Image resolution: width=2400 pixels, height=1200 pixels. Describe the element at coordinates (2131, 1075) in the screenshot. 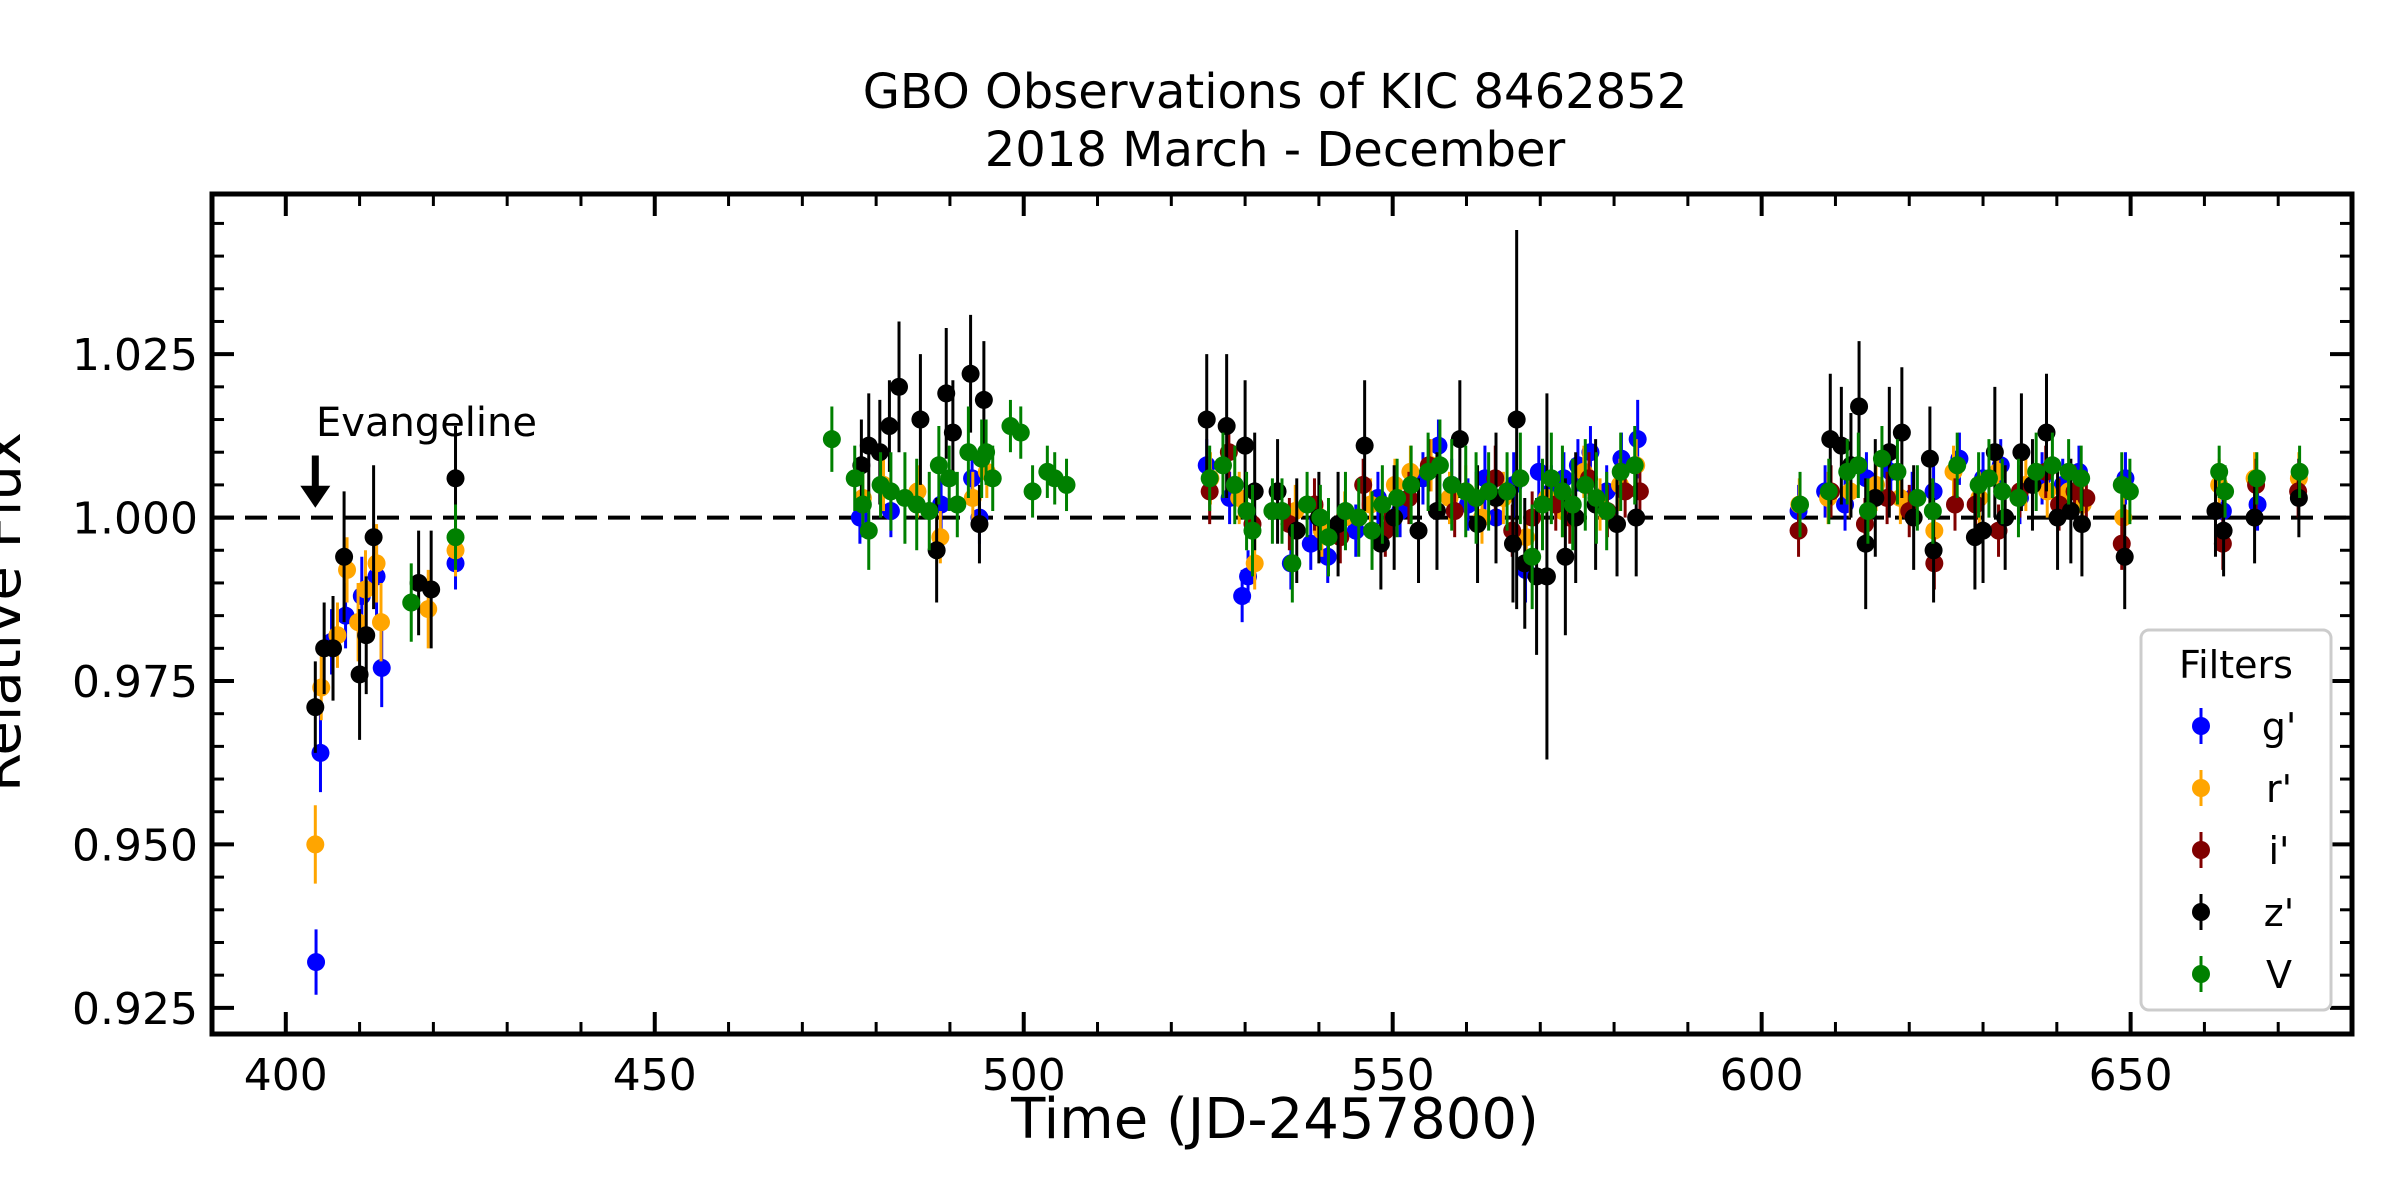

I see `x-tick-label: 650` at that location.